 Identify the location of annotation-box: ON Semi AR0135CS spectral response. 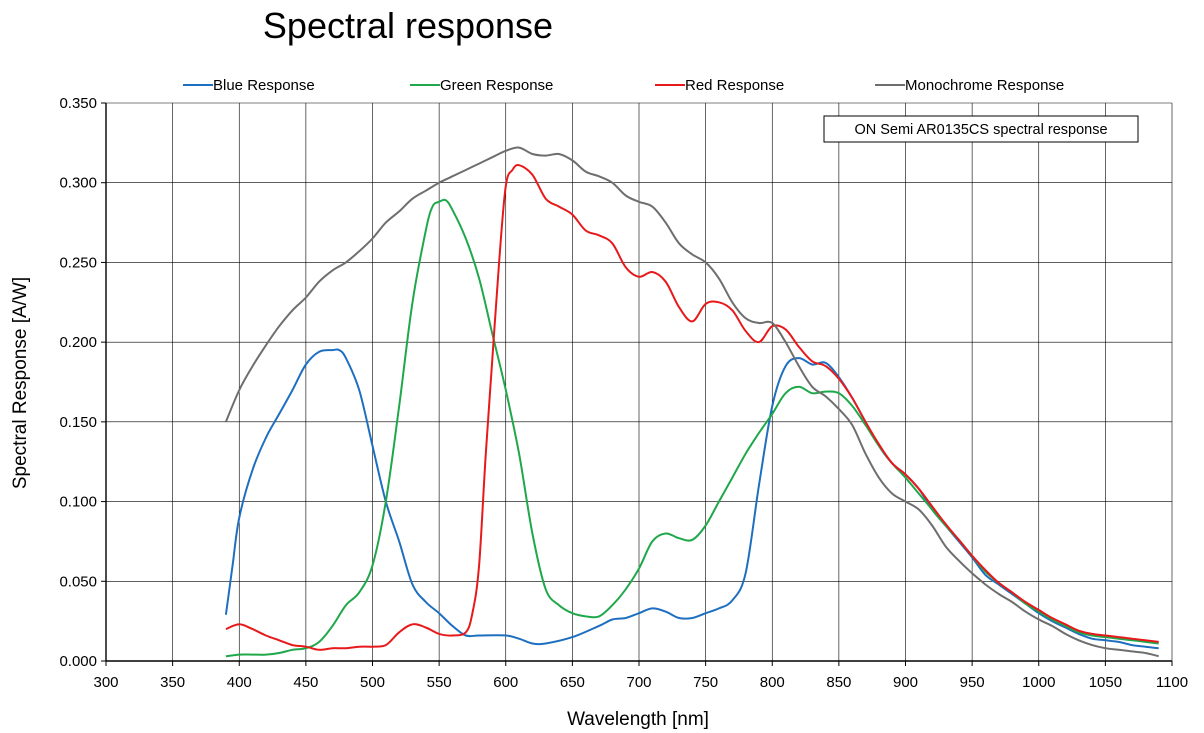
(981, 129).